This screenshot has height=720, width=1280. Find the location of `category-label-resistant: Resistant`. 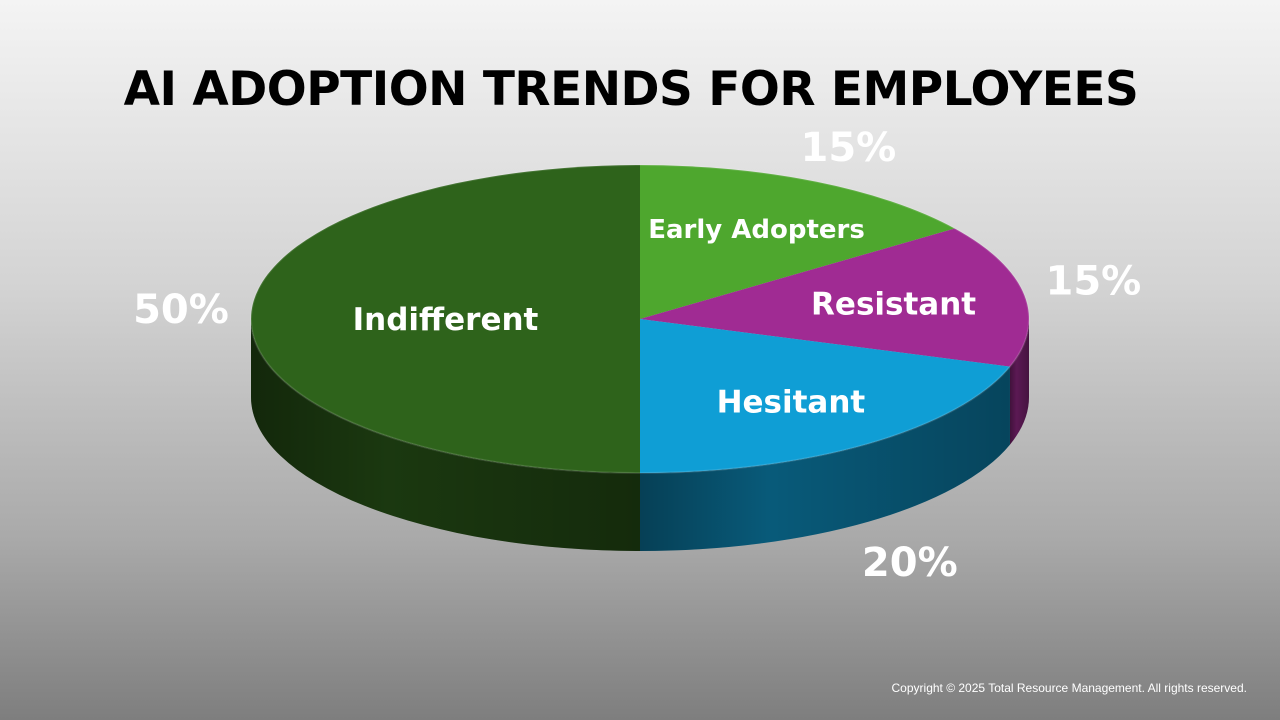

category-label-resistant: Resistant is located at coordinates (893, 304).